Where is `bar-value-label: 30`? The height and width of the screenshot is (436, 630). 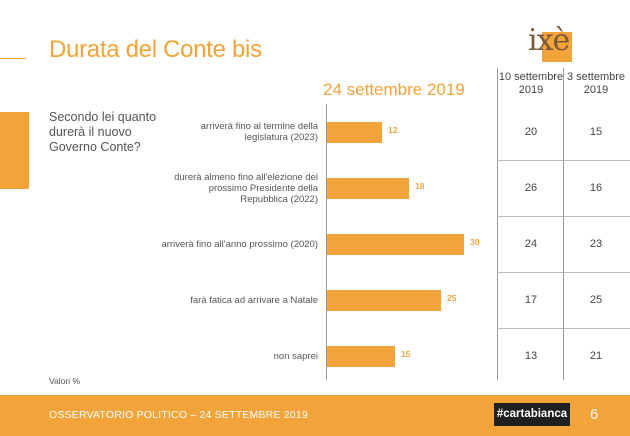
bar-value-label: 30 is located at coordinates (475, 242).